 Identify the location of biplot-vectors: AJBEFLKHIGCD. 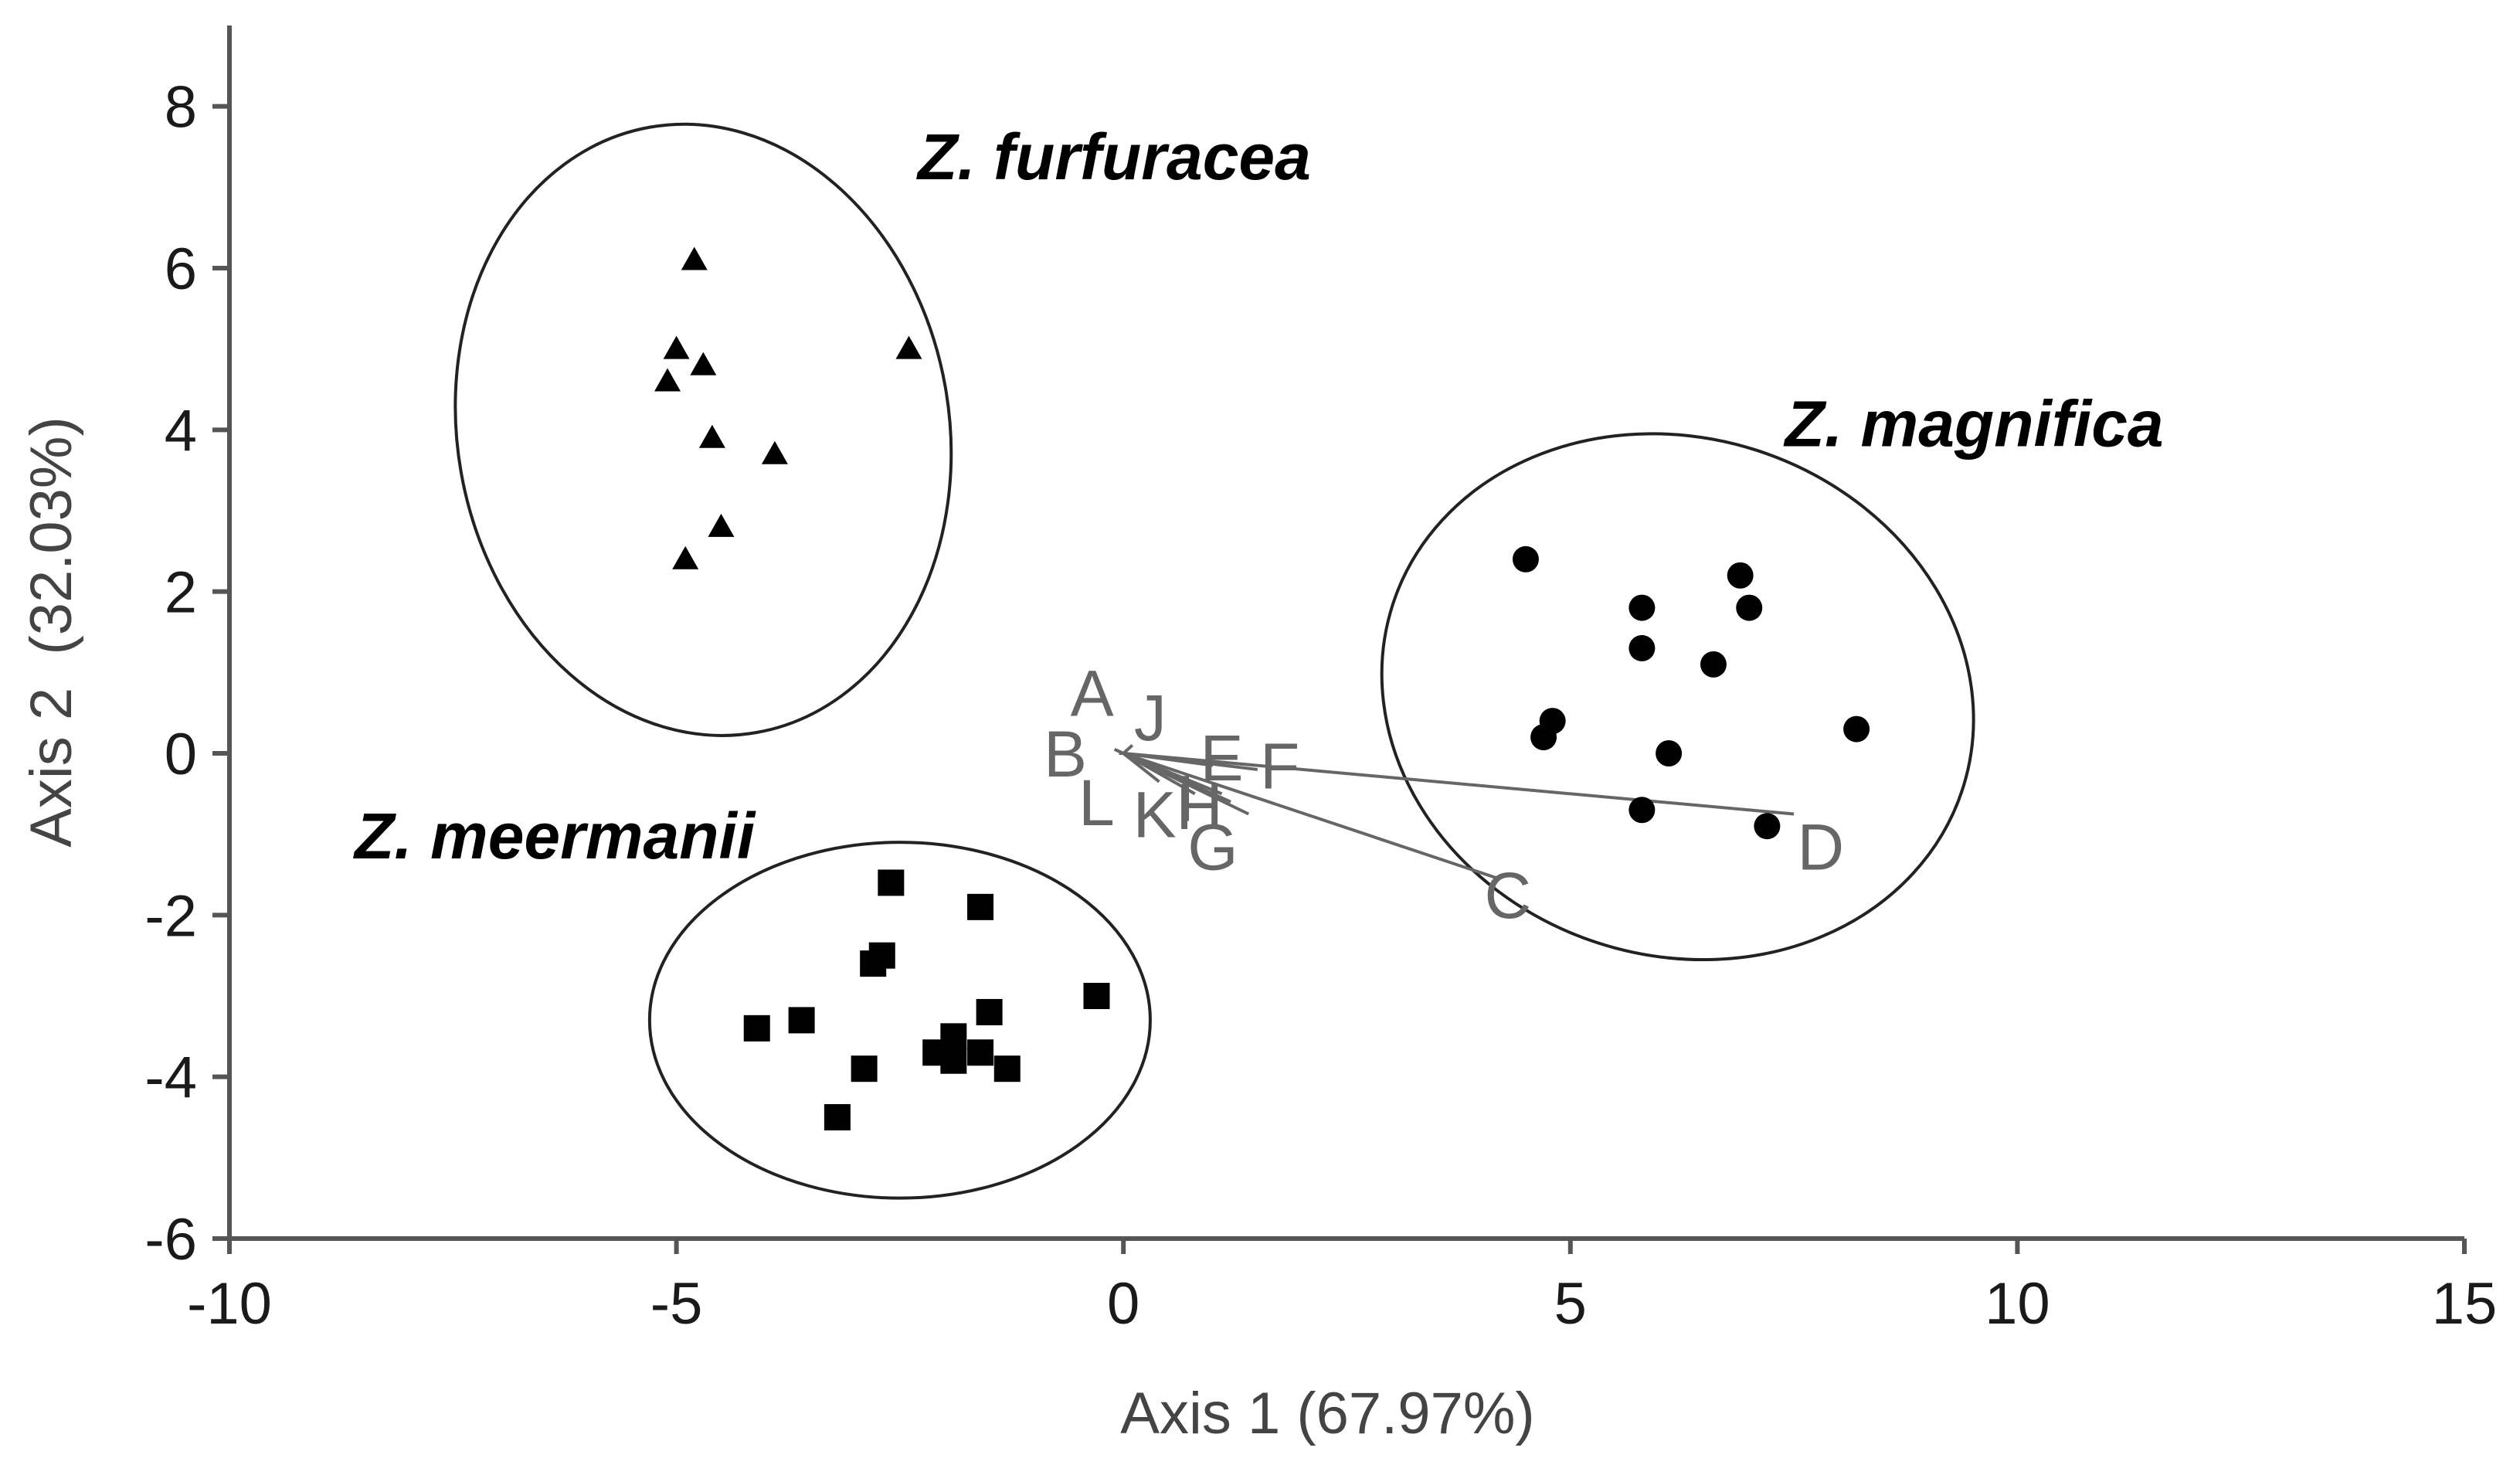
(1444, 795).